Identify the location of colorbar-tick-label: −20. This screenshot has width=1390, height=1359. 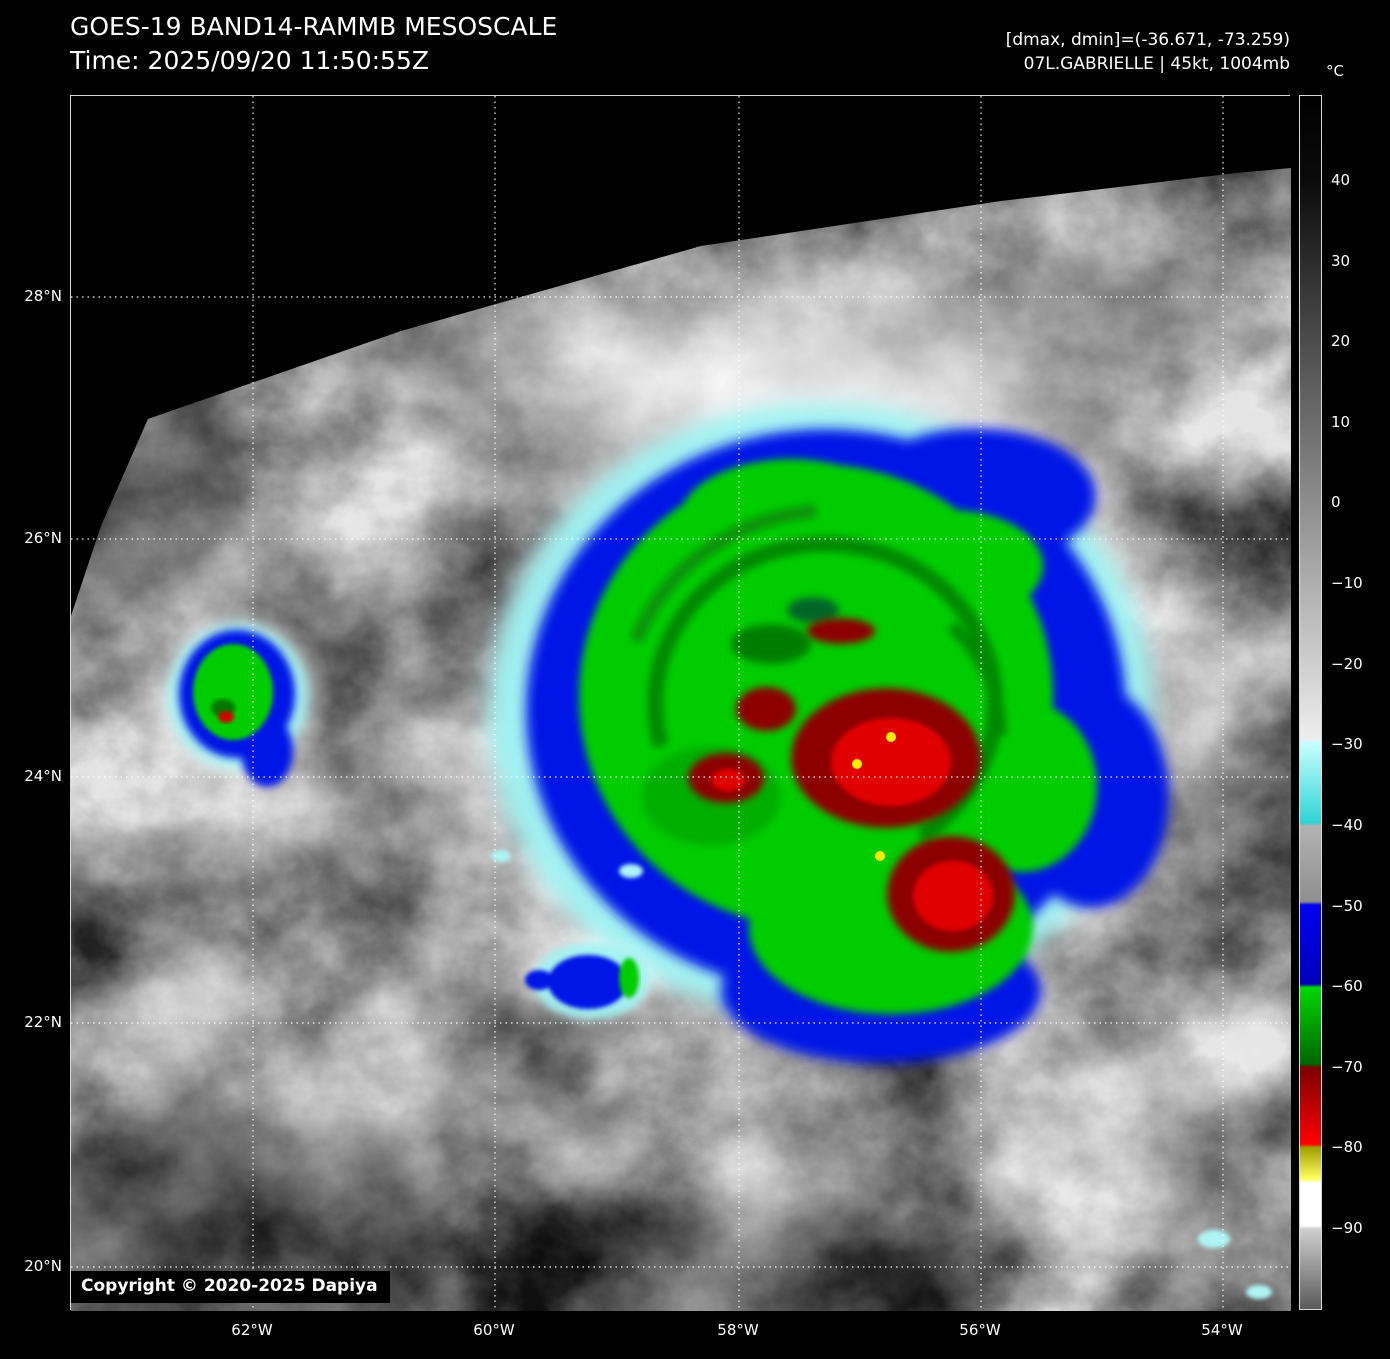
(1347, 663).